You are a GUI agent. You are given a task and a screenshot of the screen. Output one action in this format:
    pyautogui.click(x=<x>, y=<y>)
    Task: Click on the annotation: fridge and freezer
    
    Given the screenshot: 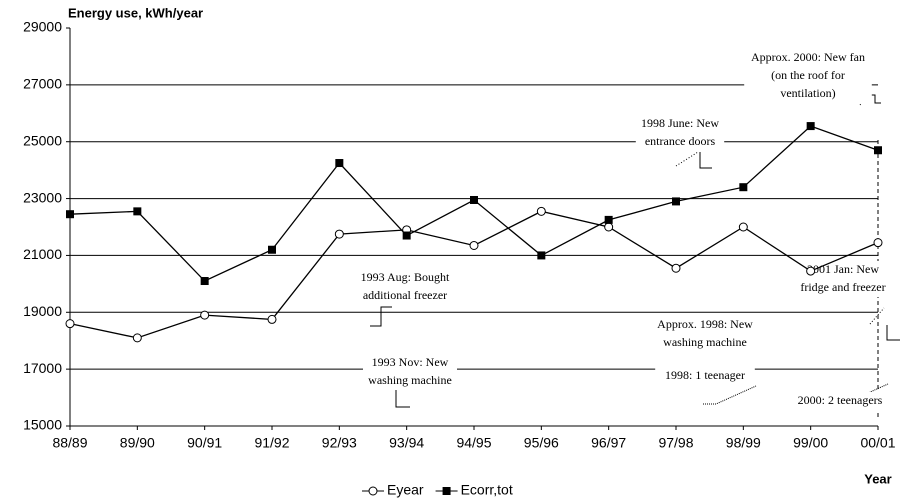 What is the action you would take?
    pyautogui.click(x=842, y=287)
    